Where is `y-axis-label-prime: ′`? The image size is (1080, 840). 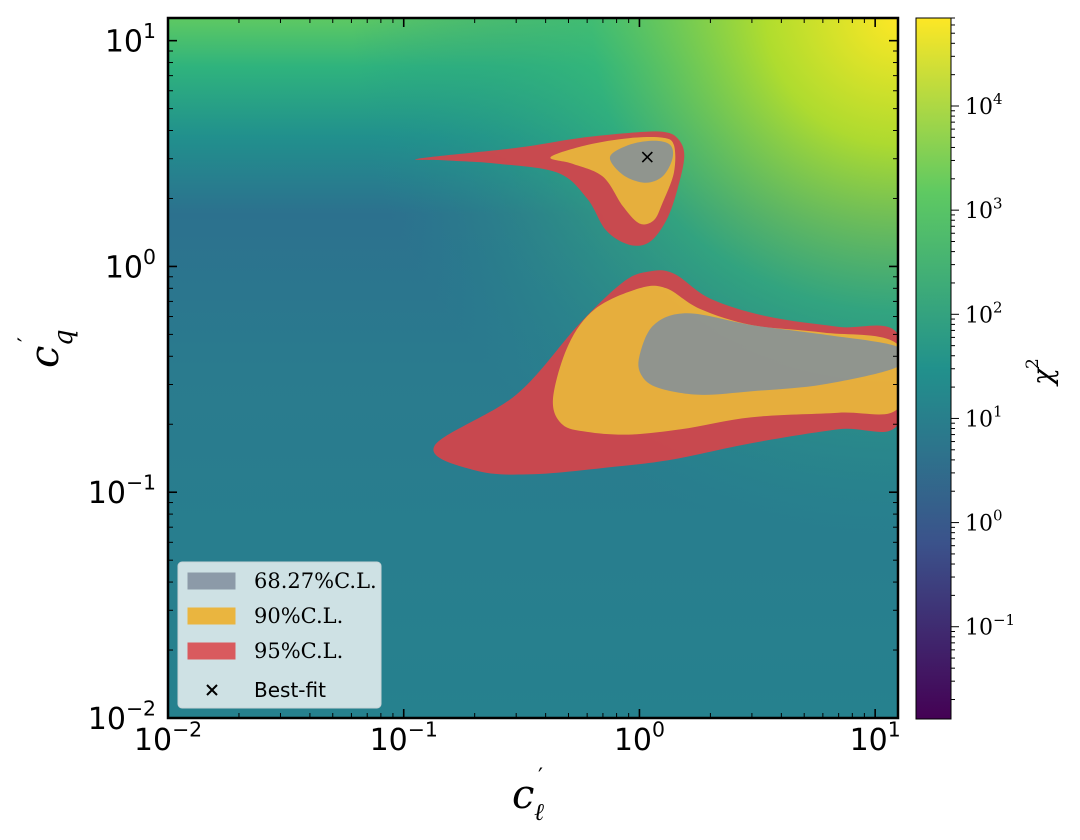
y-axis-label-prime: ′ is located at coordinates (27, 339).